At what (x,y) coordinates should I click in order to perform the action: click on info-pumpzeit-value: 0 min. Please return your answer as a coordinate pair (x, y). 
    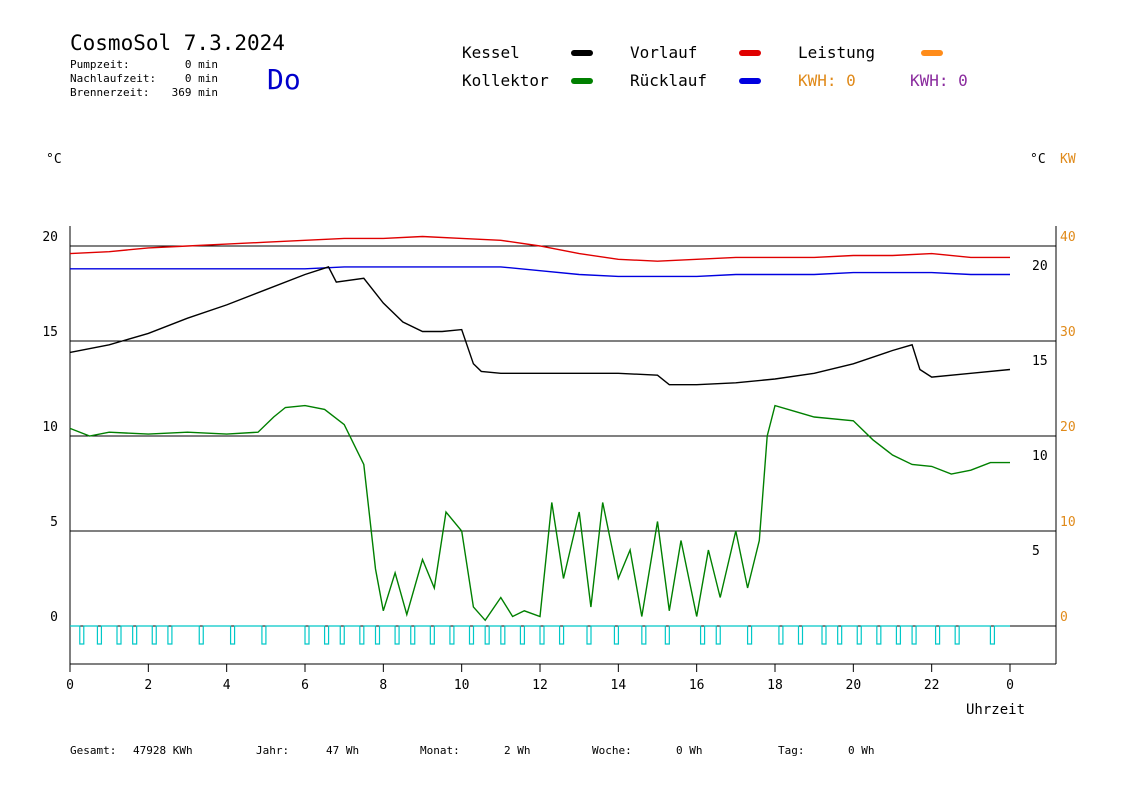
    Looking at the image, I should click on (201, 64).